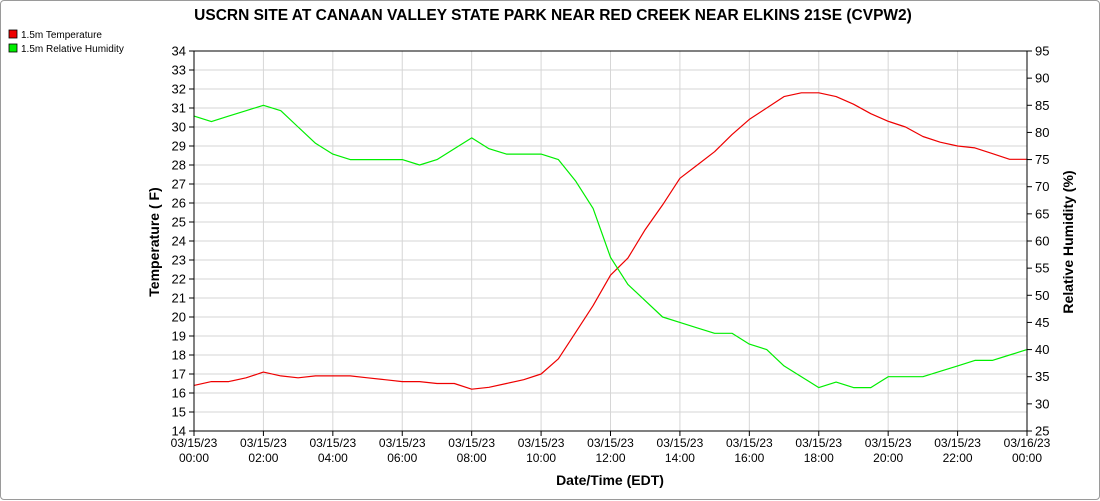  What do you see at coordinates (1042, 159) in the screenshot?
I see `right-tick-label: 75` at bounding box center [1042, 159].